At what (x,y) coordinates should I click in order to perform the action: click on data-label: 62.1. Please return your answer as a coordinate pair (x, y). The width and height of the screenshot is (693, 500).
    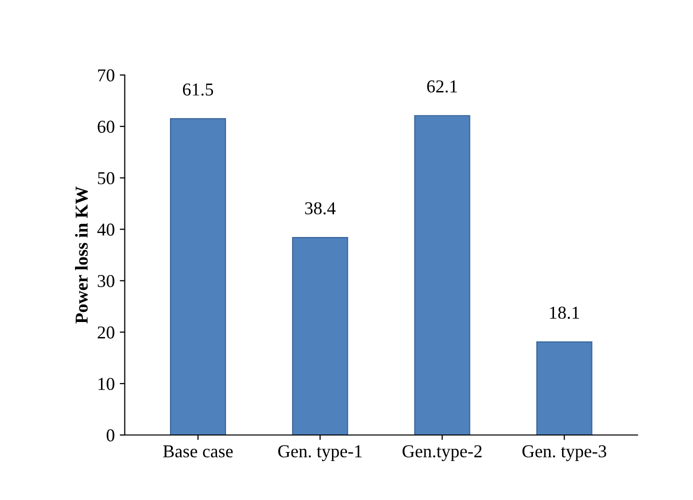
    Looking at the image, I should click on (442, 86).